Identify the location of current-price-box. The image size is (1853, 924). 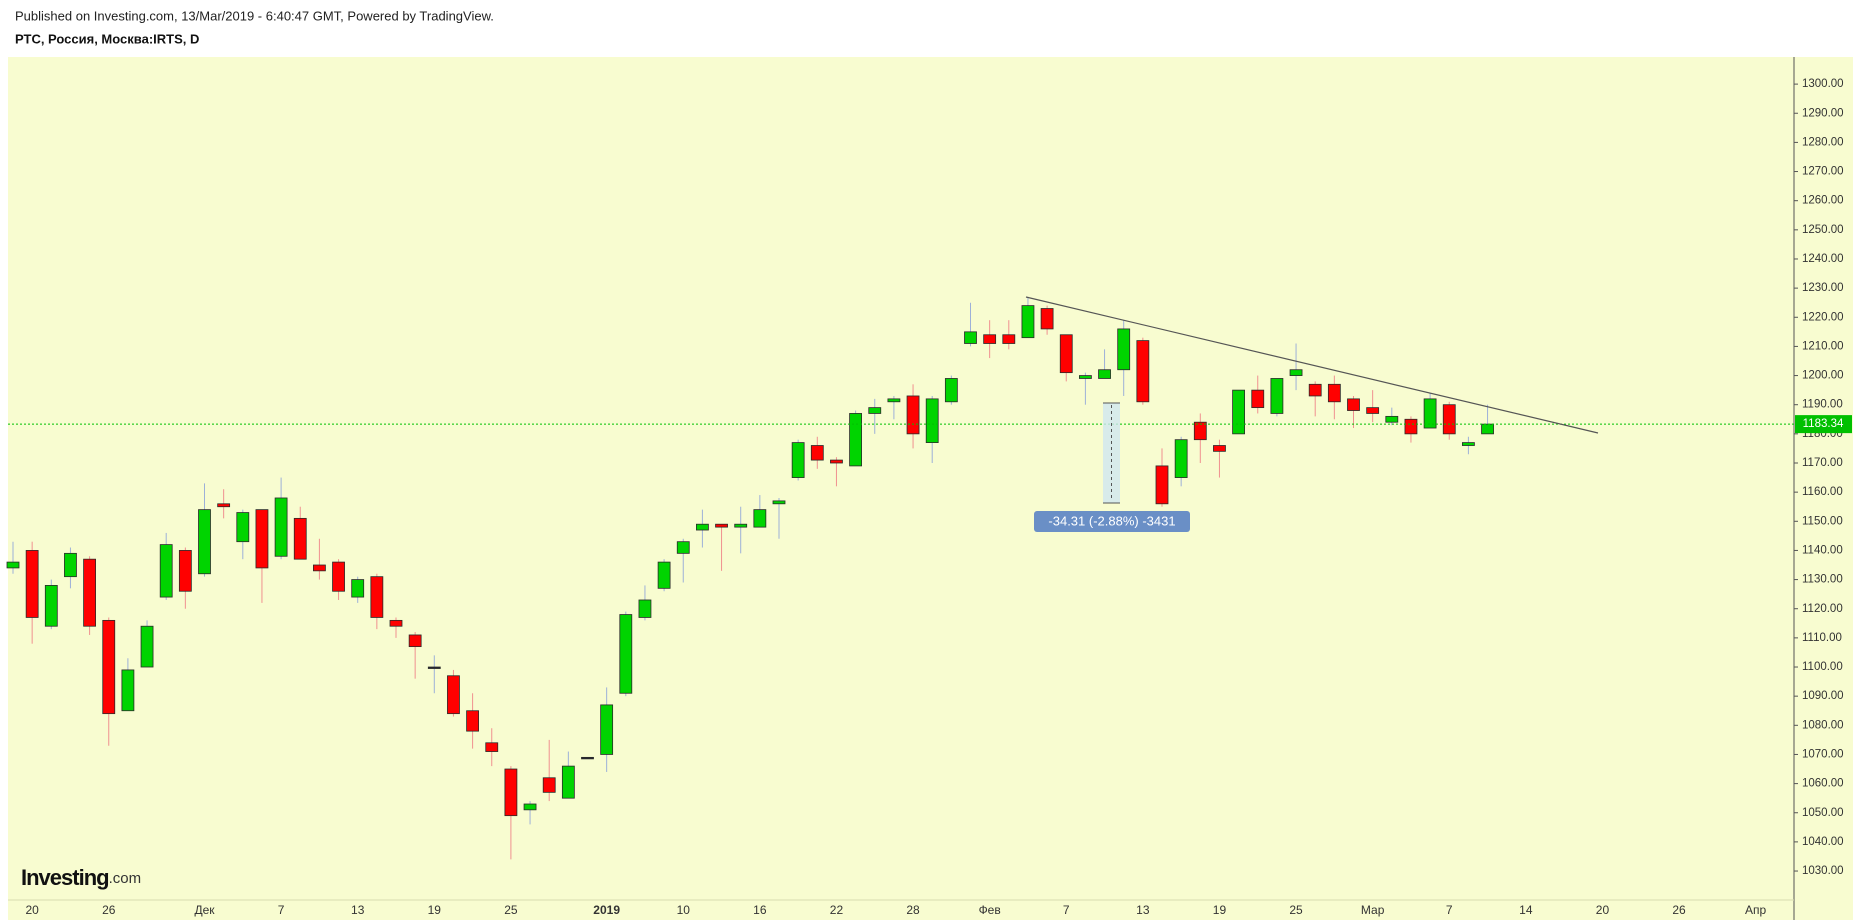
(1823, 424).